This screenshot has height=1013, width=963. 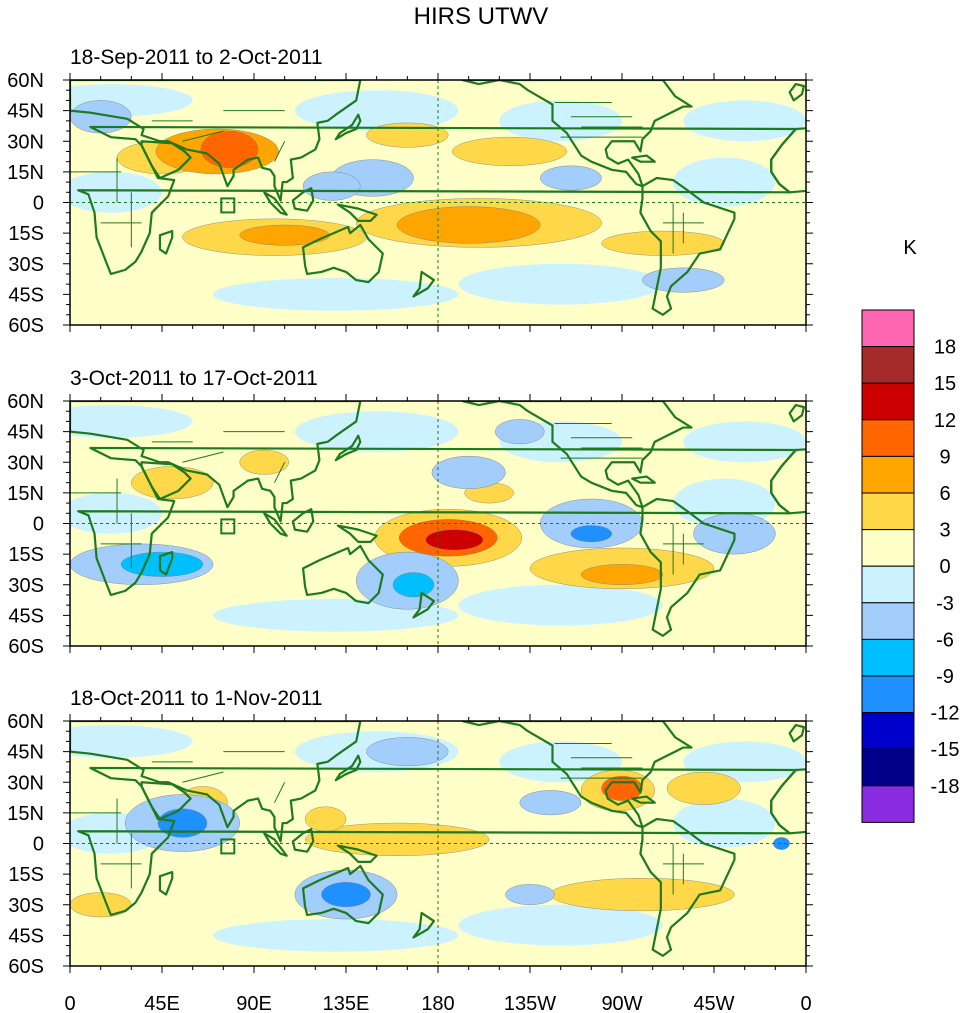 What do you see at coordinates (162, 1003) in the screenshot?
I see `lon-tick-label: 45E` at bounding box center [162, 1003].